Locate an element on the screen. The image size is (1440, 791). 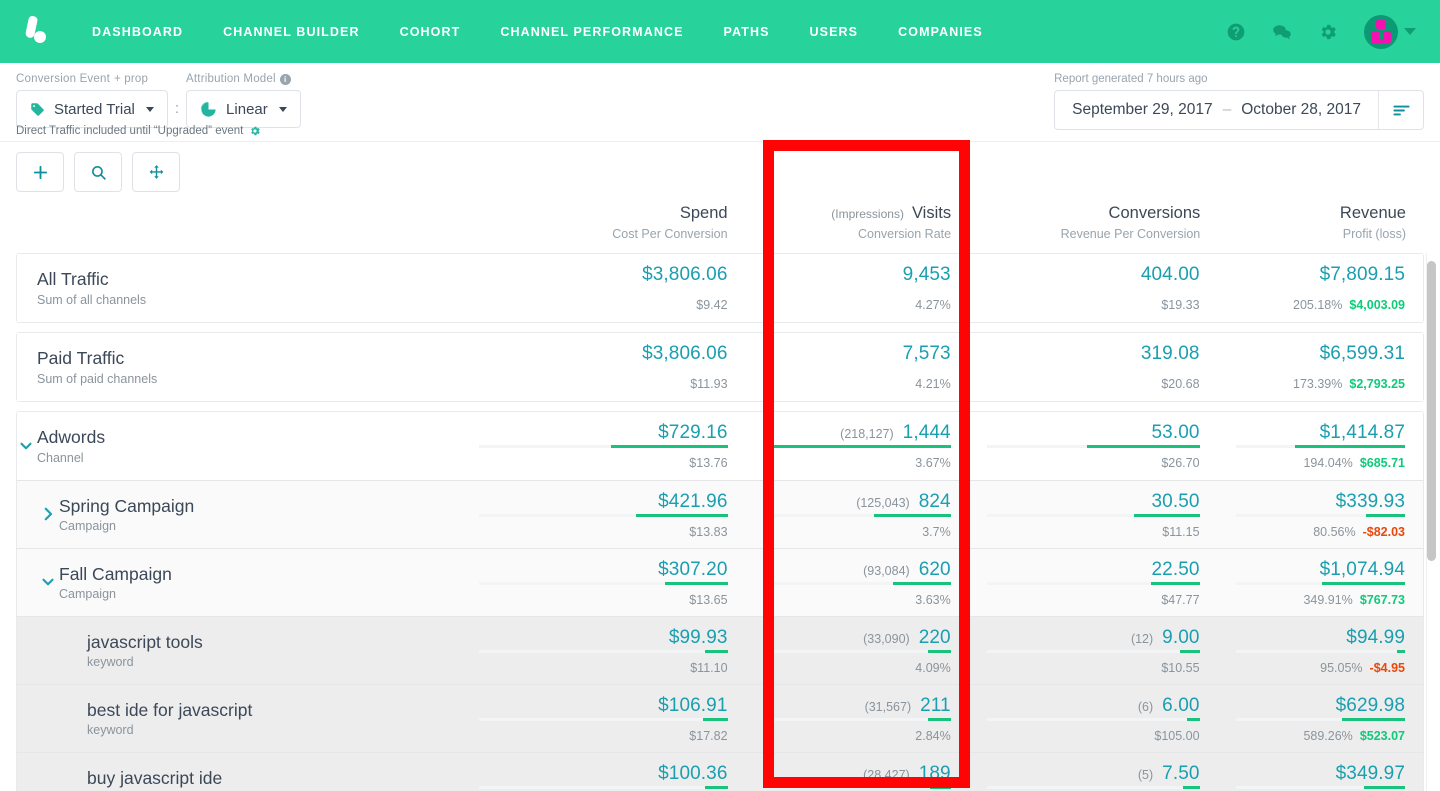
conversions-value: 7.50 is located at coordinates (1181, 773).